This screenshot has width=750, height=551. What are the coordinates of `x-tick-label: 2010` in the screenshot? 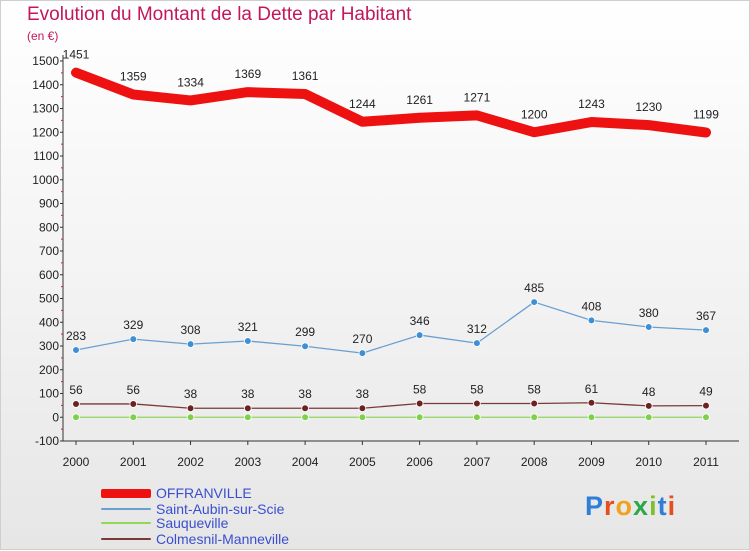 It's located at (648, 462).